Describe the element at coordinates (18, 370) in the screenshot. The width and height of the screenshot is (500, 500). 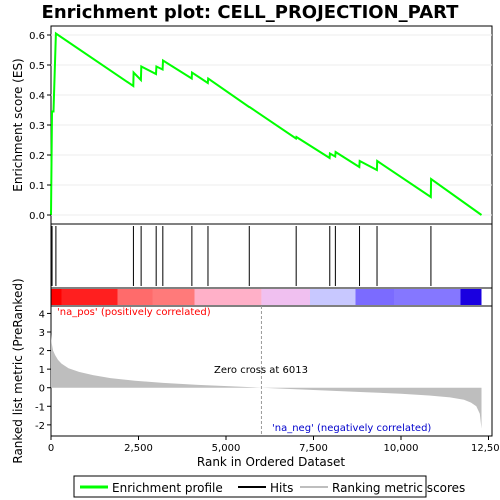
I see `metric-y-axis-label: Ranked list metric (PreRanked)` at that location.